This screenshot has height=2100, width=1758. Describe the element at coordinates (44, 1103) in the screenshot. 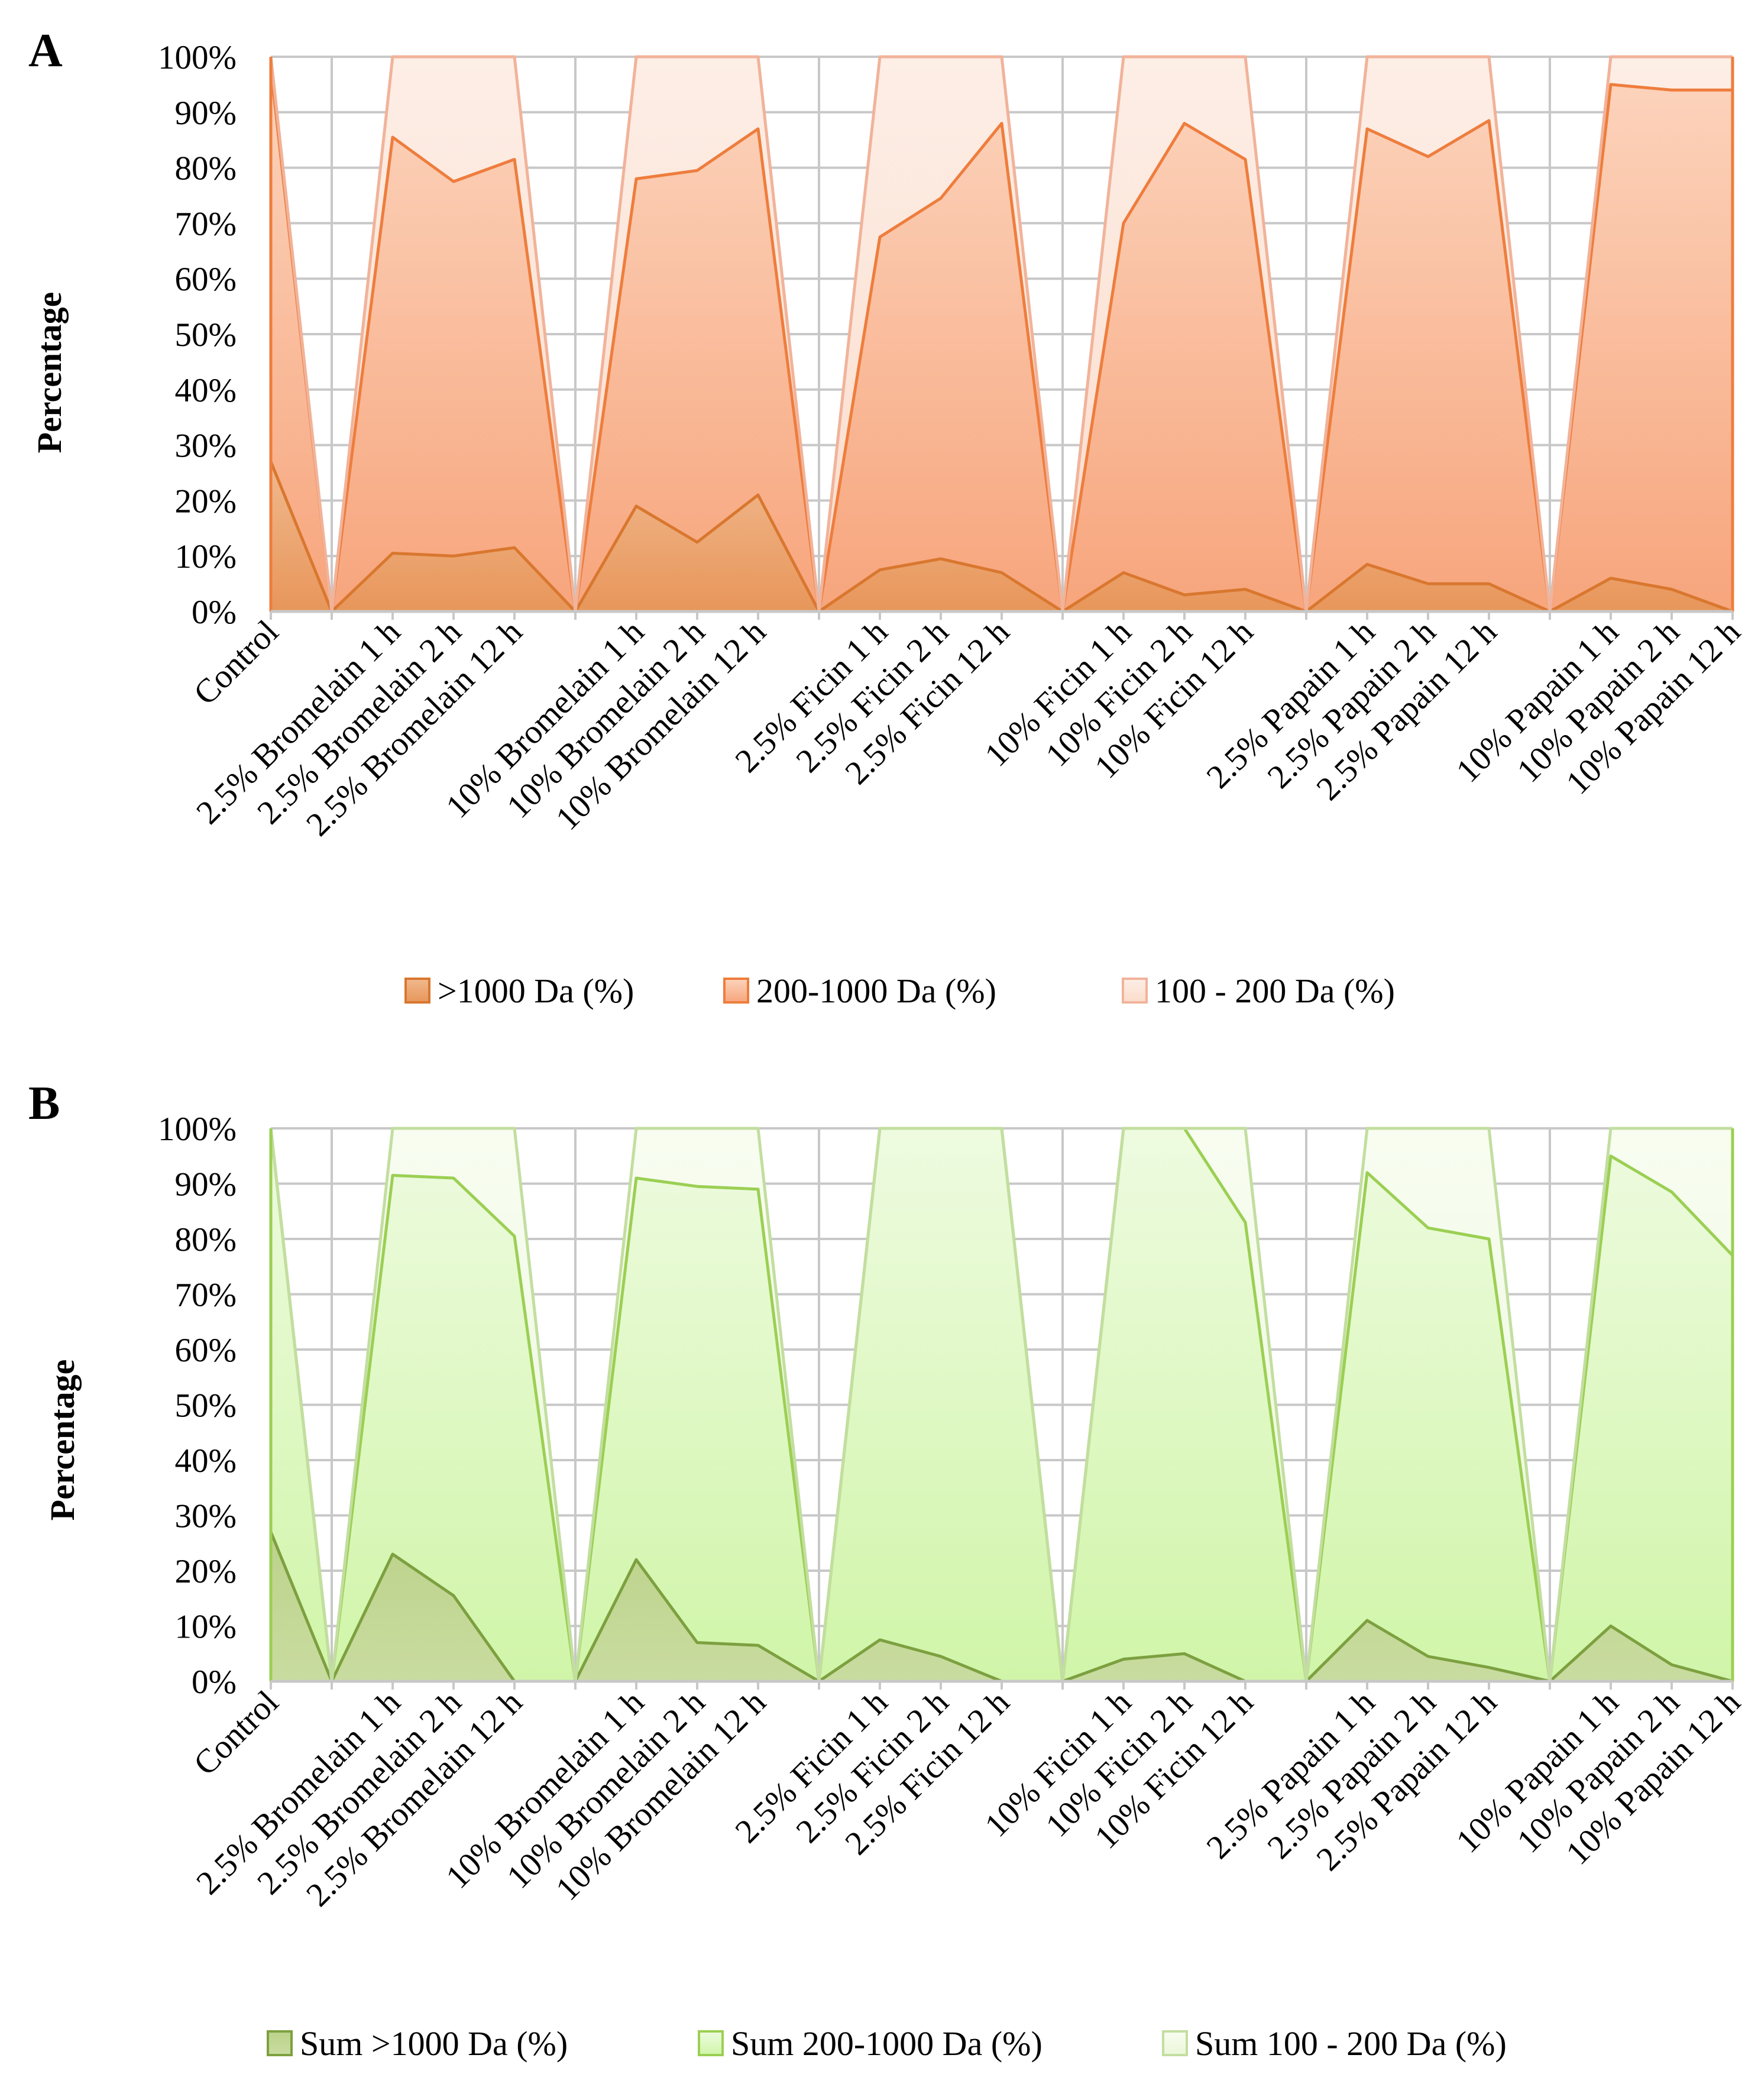

I see `panel-label-b: B` at that location.